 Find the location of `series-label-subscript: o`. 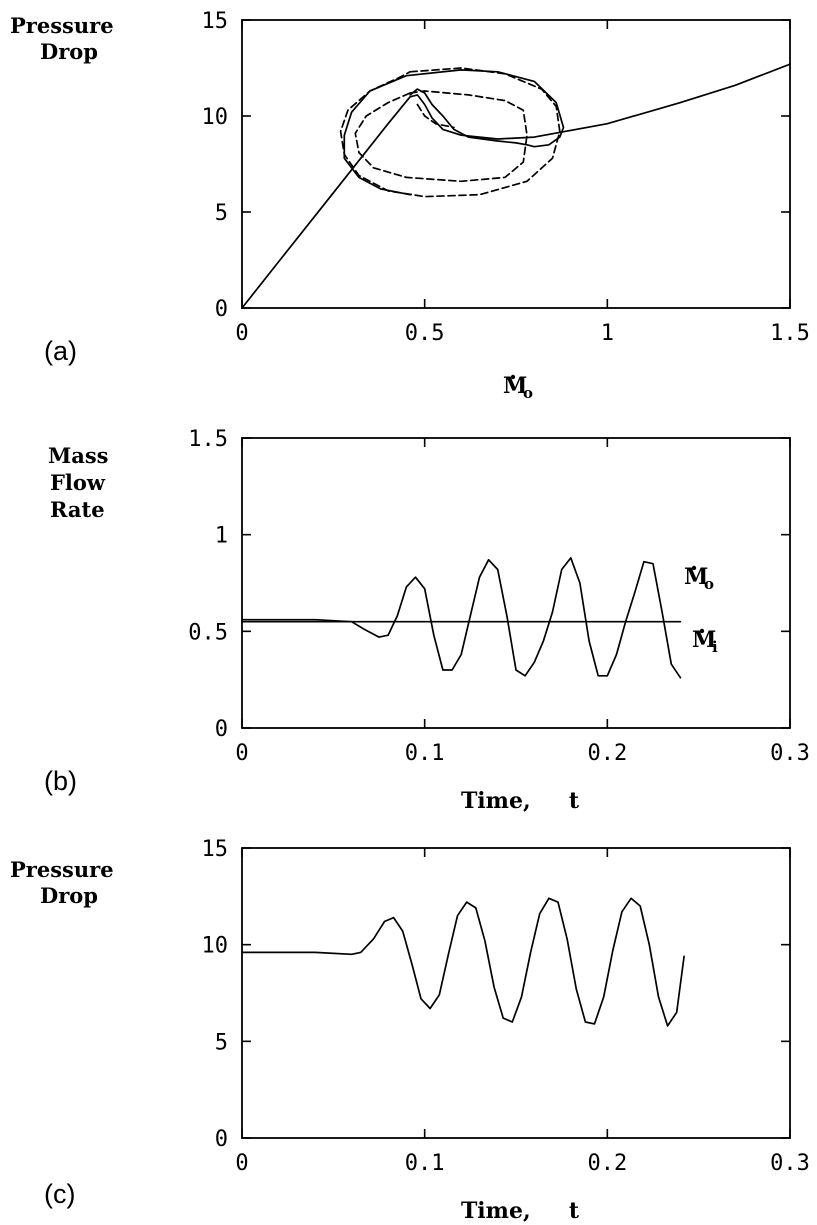

series-label-subscript: o is located at coordinates (709, 584).